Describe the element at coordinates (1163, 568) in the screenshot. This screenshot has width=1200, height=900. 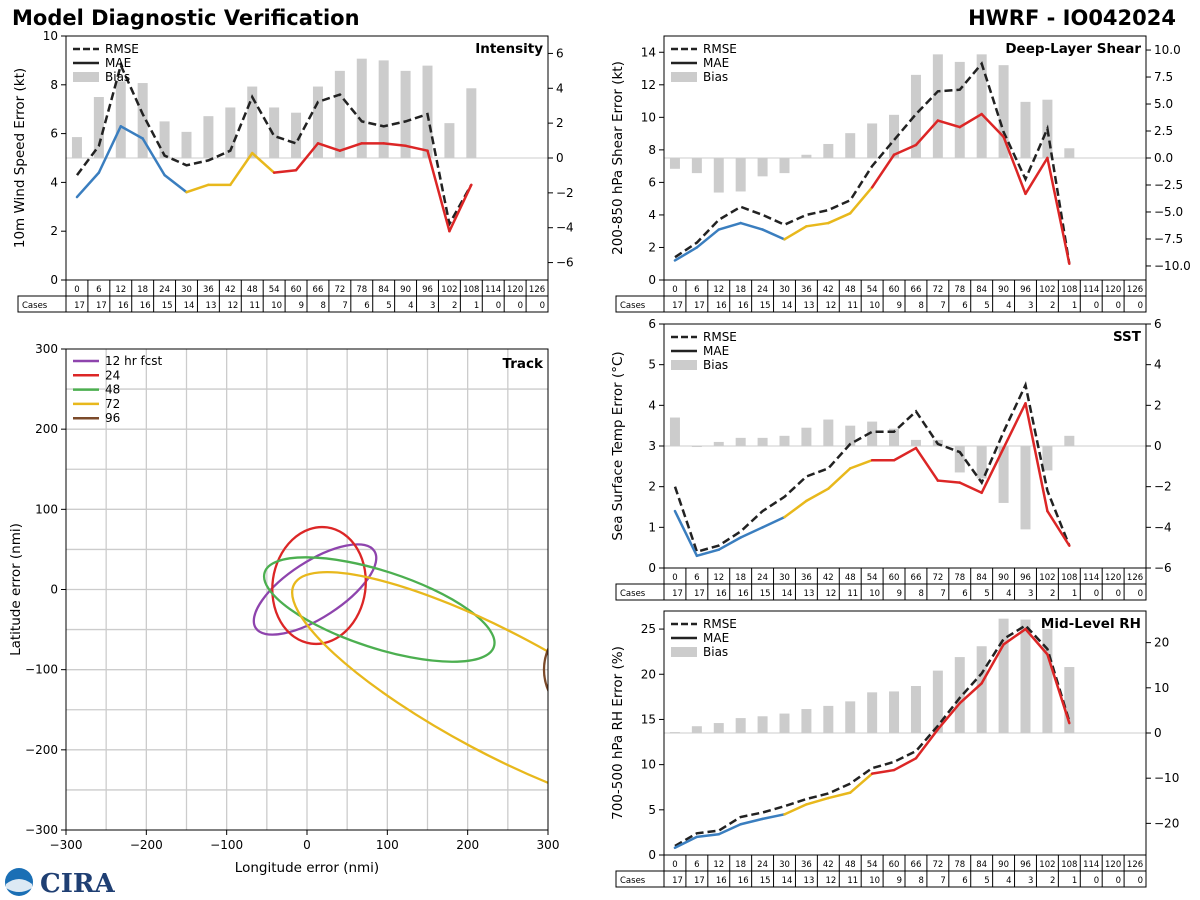
I see `y2-tick-label: −6` at that location.